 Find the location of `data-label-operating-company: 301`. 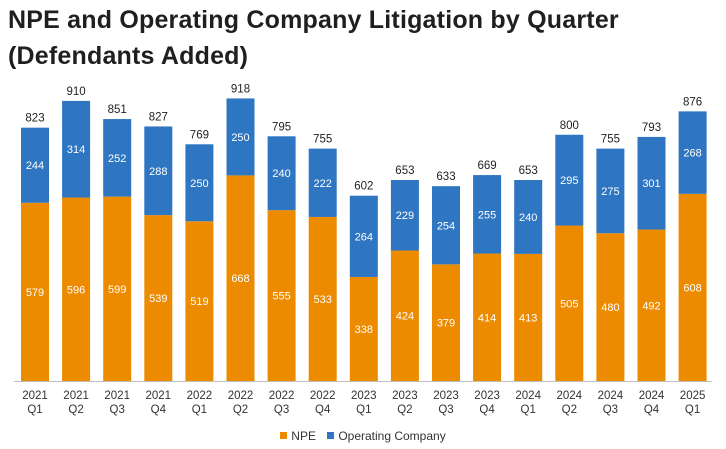

data-label-operating-company: 301 is located at coordinates (651, 184).